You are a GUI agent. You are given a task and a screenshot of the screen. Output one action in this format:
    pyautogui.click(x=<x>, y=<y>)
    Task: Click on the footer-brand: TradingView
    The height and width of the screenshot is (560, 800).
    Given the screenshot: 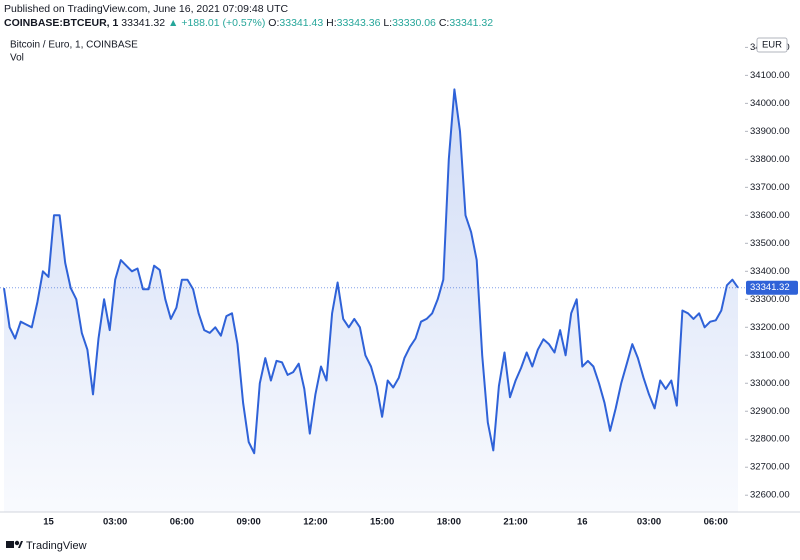 What is the action you would take?
    pyautogui.click(x=56, y=546)
    